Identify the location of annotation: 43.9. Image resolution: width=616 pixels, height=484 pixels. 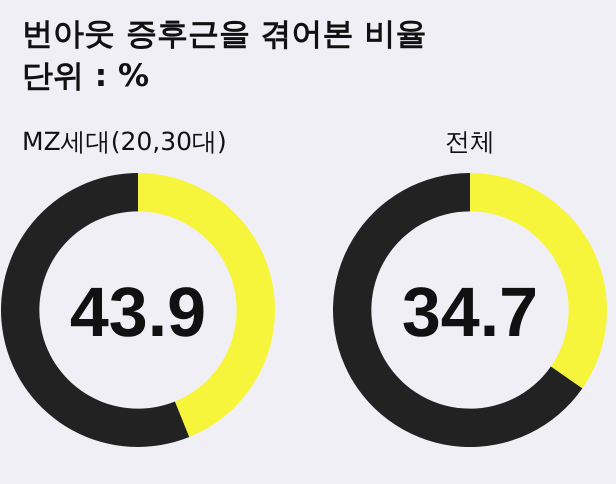
(138, 312).